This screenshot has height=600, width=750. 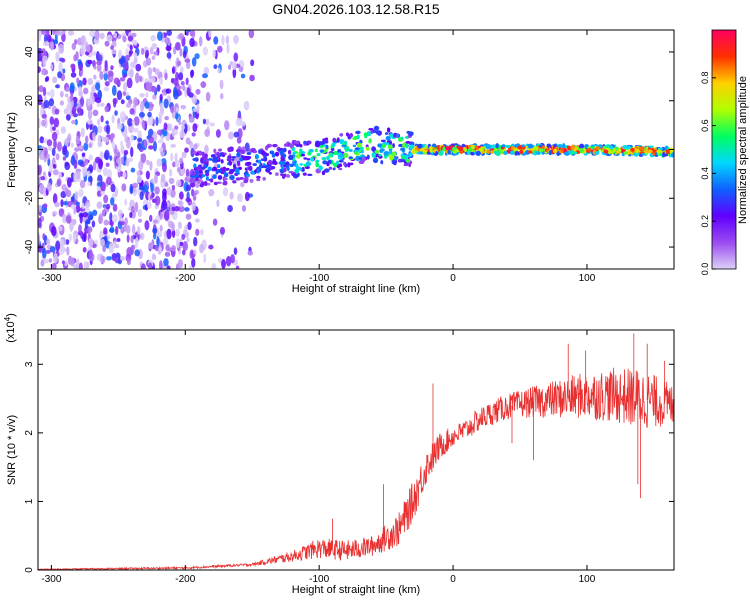 I want to click on snr-ylabel: SNR (10 * v/v), so click(x=12, y=450).